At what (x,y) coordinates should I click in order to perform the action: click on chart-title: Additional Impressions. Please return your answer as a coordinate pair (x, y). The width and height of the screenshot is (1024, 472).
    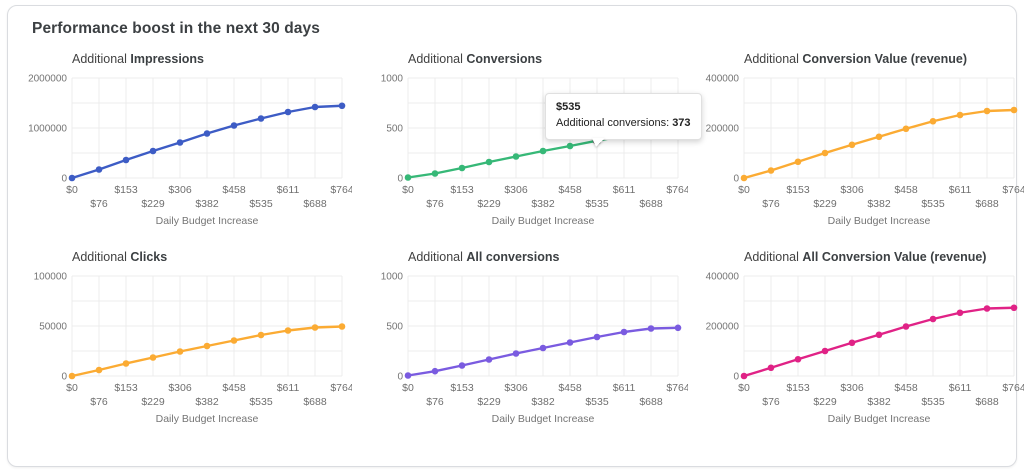
    Looking at the image, I should click on (212, 59).